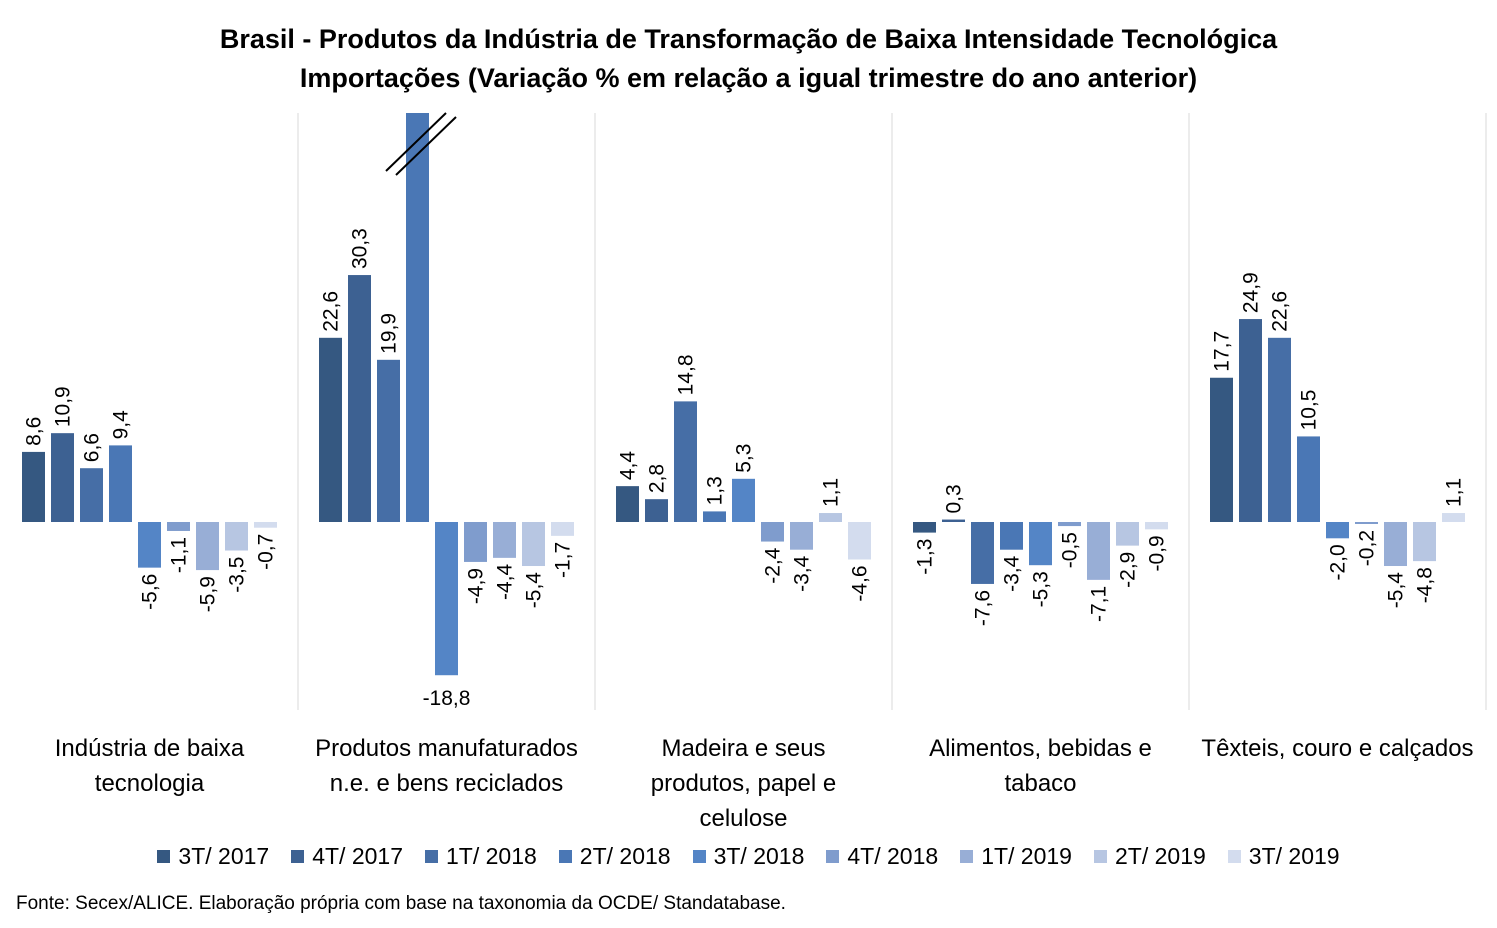 The height and width of the screenshot is (928, 1497). What do you see at coordinates (657, 478) in the screenshot?
I see `data-label: 2,8` at bounding box center [657, 478].